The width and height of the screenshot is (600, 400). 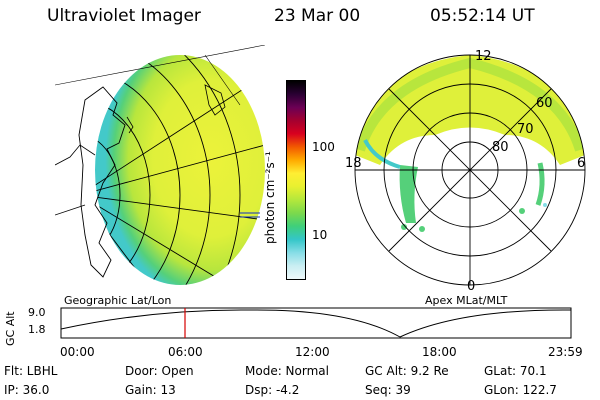 What do you see at coordinates (312, 352) in the screenshot?
I see `xtick-1200: 12:00` at bounding box center [312, 352].